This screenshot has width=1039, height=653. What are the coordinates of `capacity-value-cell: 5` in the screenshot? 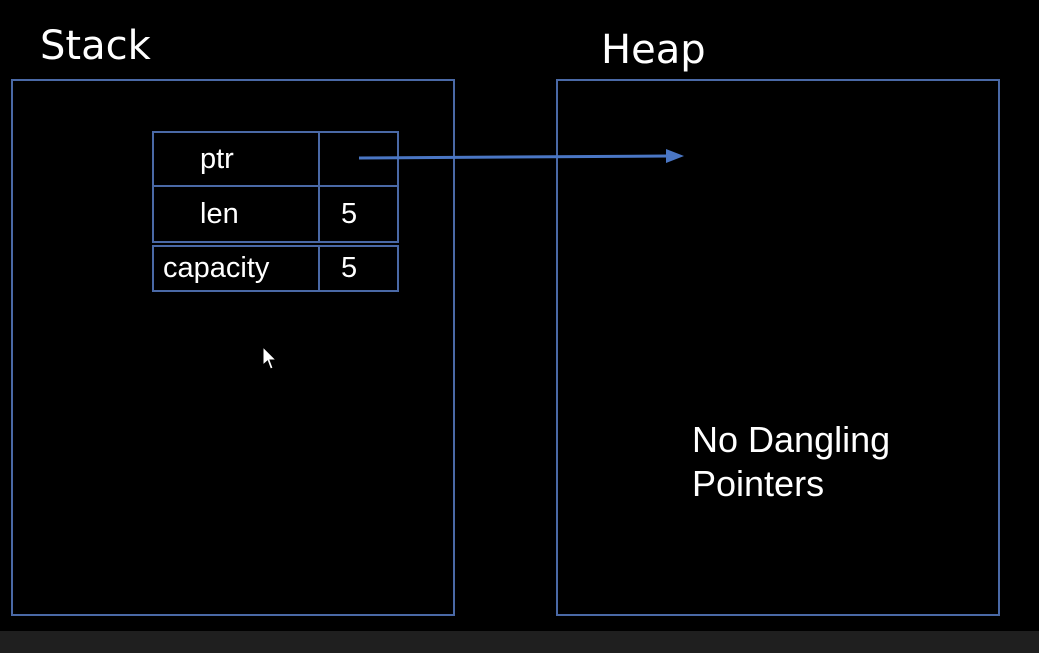 It's located at (358, 268).